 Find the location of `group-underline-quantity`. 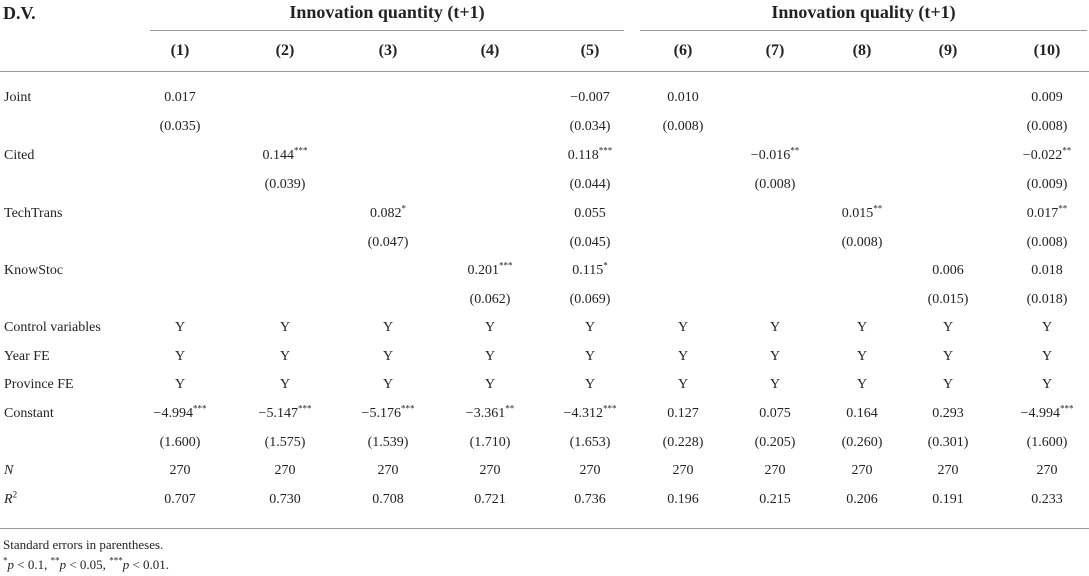

group-underline-quantity is located at coordinates (387, 30).